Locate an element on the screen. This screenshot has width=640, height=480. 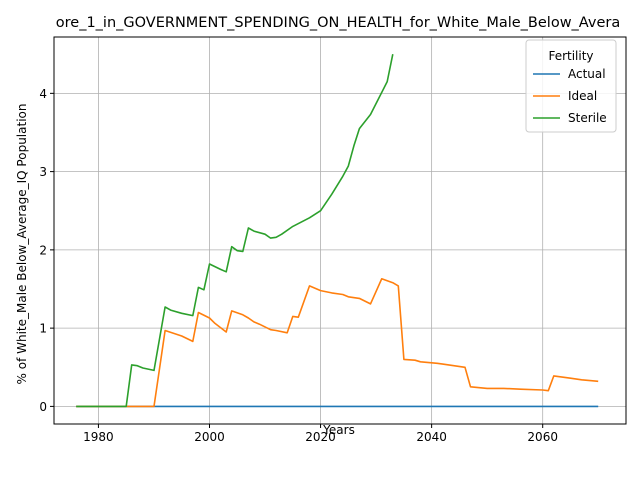
legend-box is located at coordinates (571, 86).